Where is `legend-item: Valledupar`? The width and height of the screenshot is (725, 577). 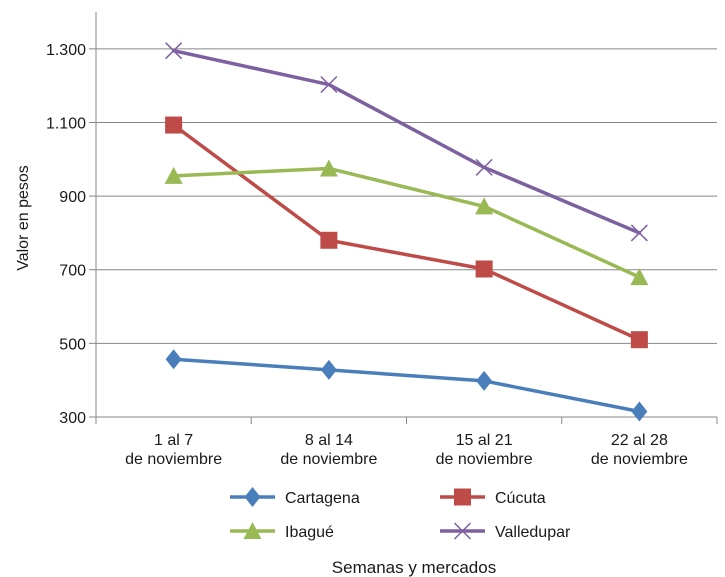
legend-item: Valledupar is located at coordinates (505, 531).